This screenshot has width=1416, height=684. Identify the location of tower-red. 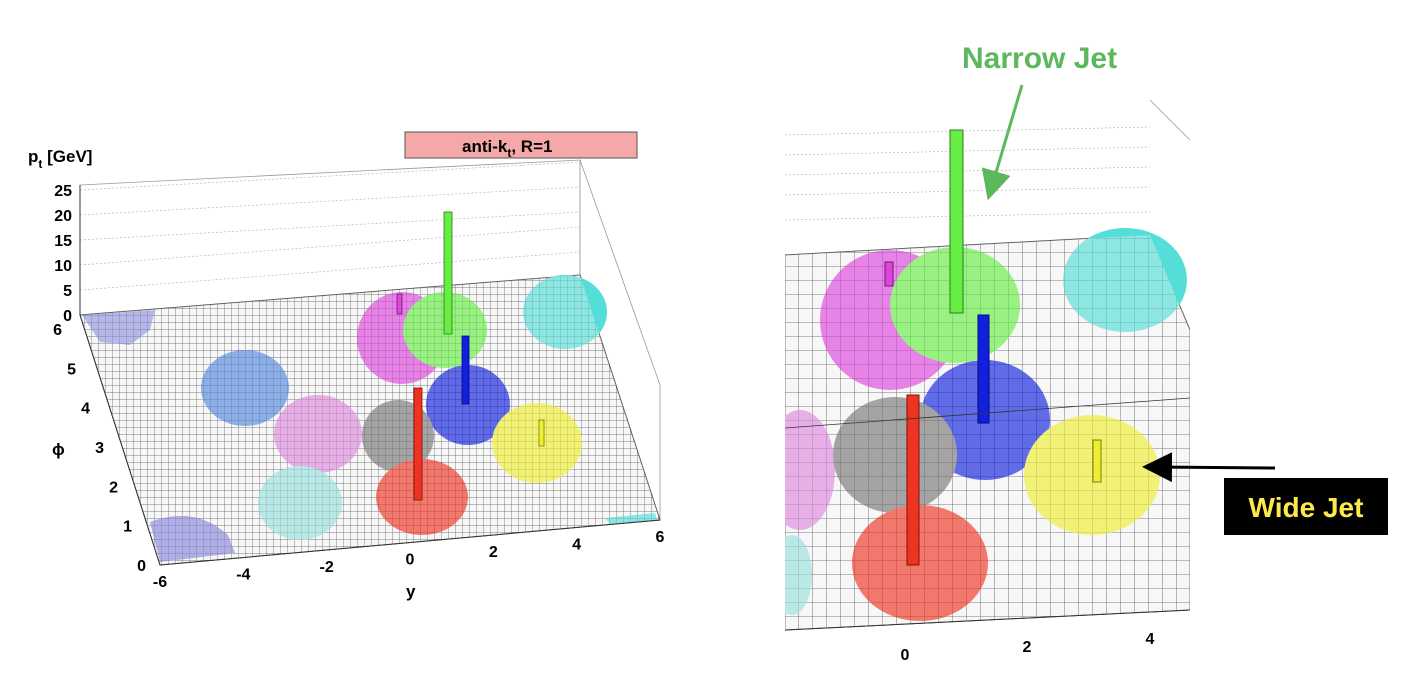
(418, 444).